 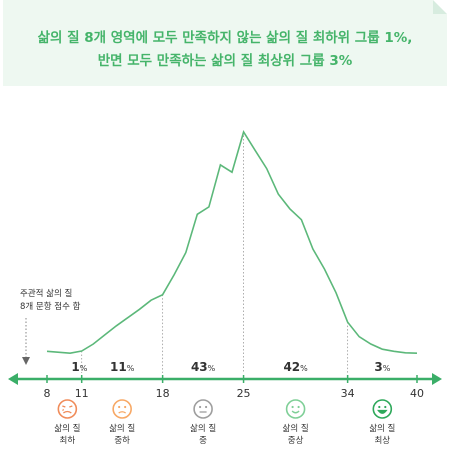 What do you see at coordinates (47, 393) in the screenshot?
I see `tick-label-8: 8` at bounding box center [47, 393].